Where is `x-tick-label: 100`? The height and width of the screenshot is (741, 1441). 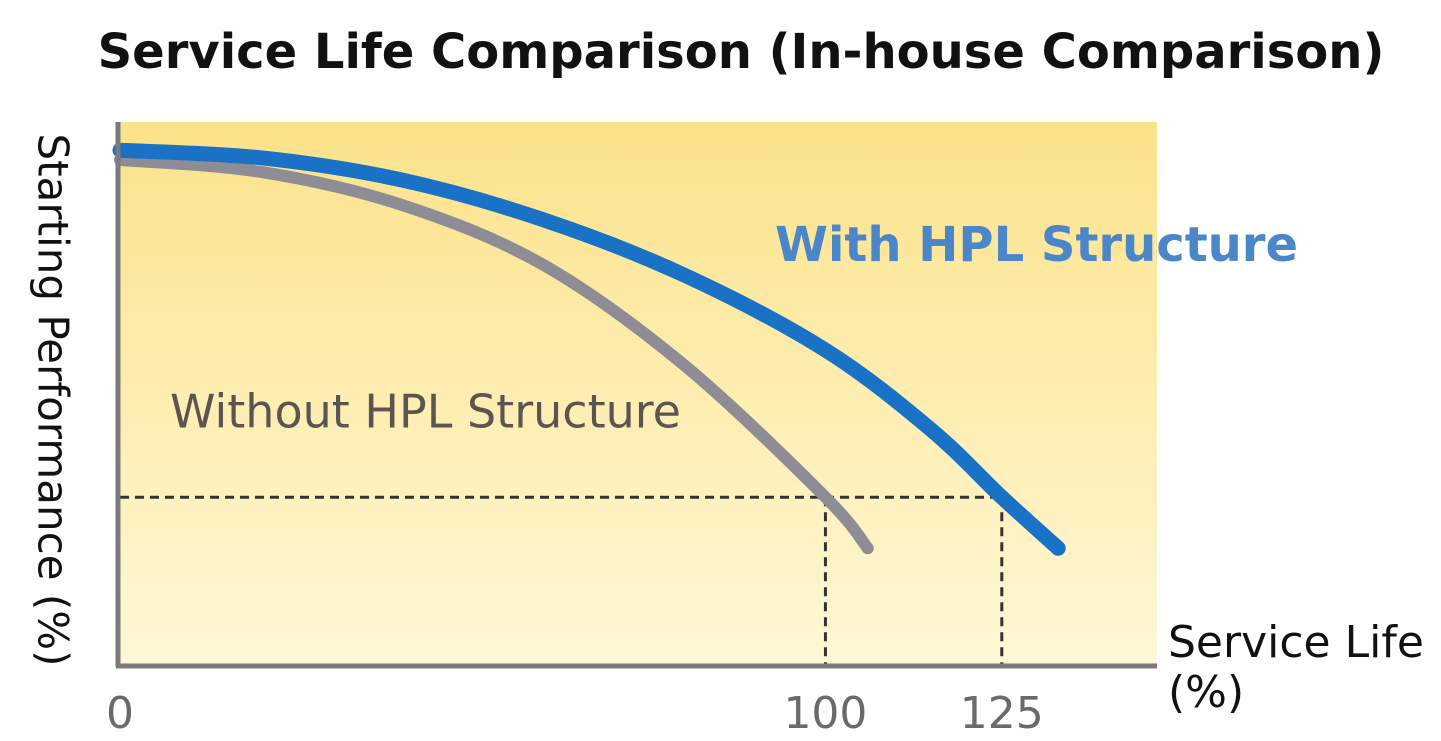 x-tick-label: 100 is located at coordinates (825, 713).